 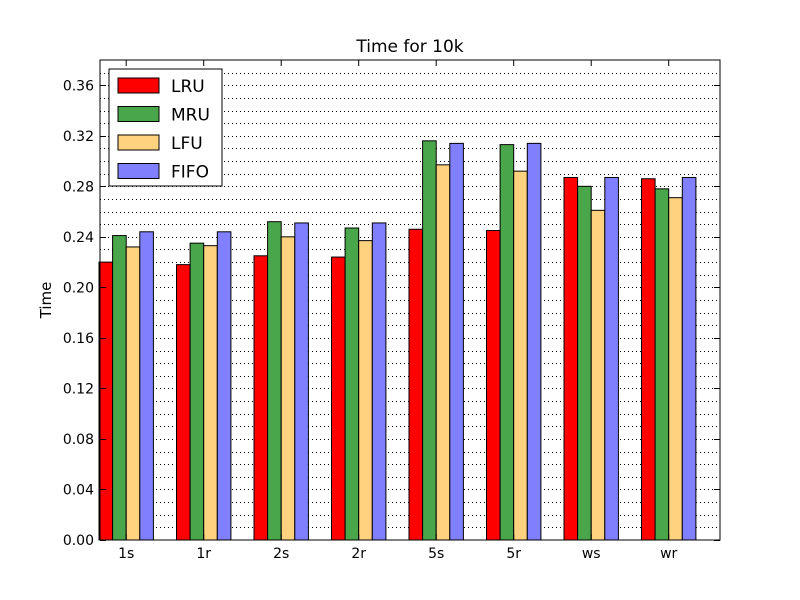 What do you see at coordinates (358, 554) in the screenshot?
I see `x-tick-label: 2r` at bounding box center [358, 554].